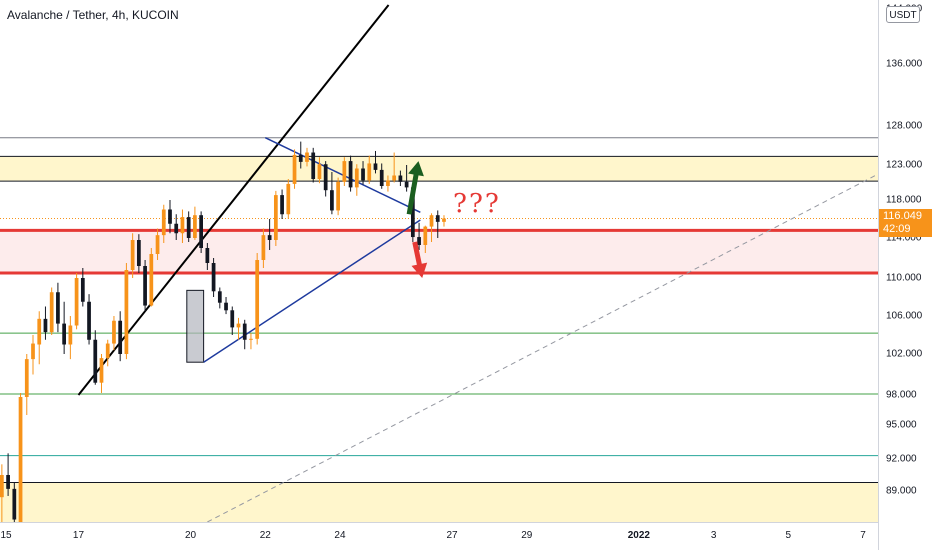  Describe the element at coordinates (903, 14) in the screenshot. I see `currency-button: USDT` at that location.